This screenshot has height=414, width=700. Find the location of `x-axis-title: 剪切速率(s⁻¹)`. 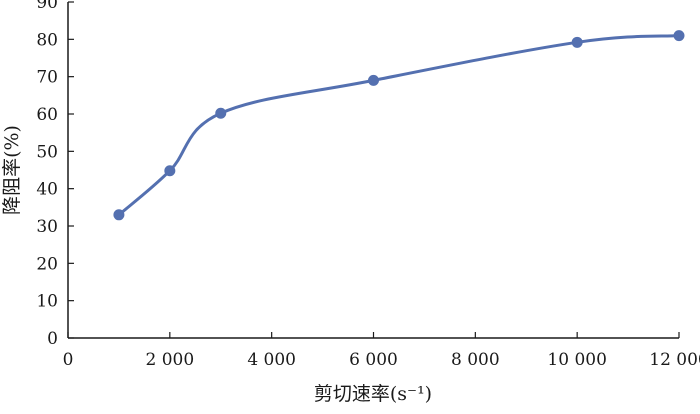

x-axis-title: 剪切速率(s⁻¹) is located at coordinates (373, 394).